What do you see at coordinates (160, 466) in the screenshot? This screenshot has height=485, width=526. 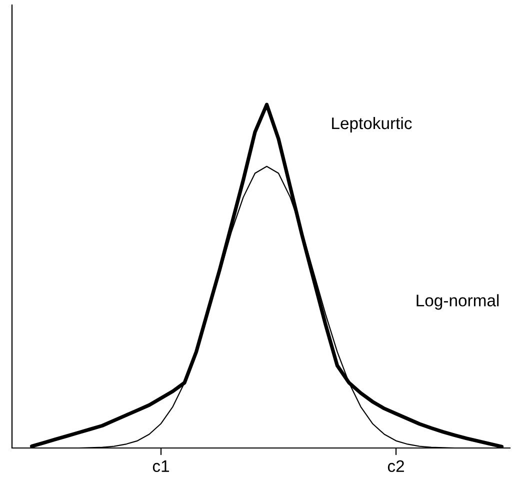 I see `x-tick-label: c1` at bounding box center [160, 466].